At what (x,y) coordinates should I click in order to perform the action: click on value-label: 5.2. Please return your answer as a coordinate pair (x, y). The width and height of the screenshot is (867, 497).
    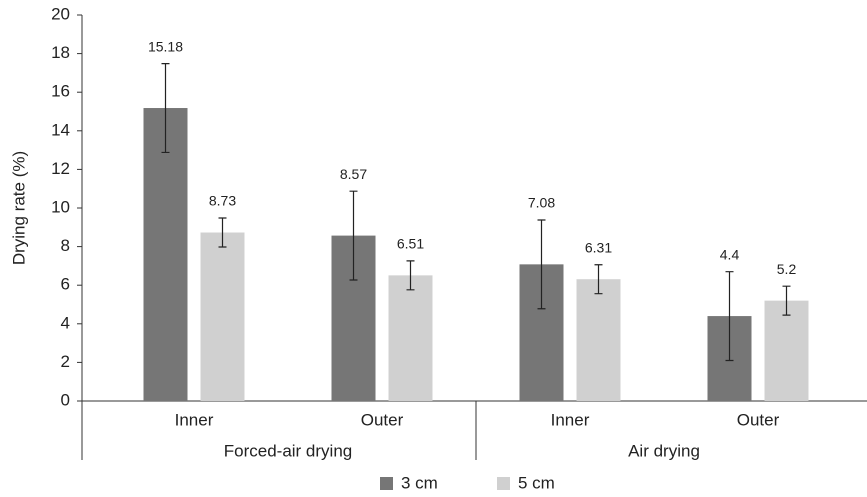
    Looking at the image, I should click on (787, 269).